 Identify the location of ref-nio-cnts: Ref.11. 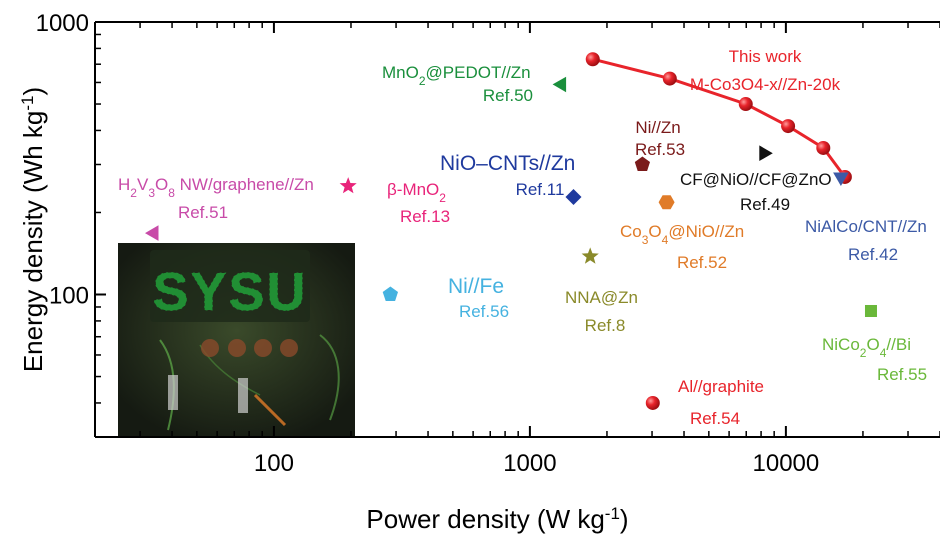
(540, 189).